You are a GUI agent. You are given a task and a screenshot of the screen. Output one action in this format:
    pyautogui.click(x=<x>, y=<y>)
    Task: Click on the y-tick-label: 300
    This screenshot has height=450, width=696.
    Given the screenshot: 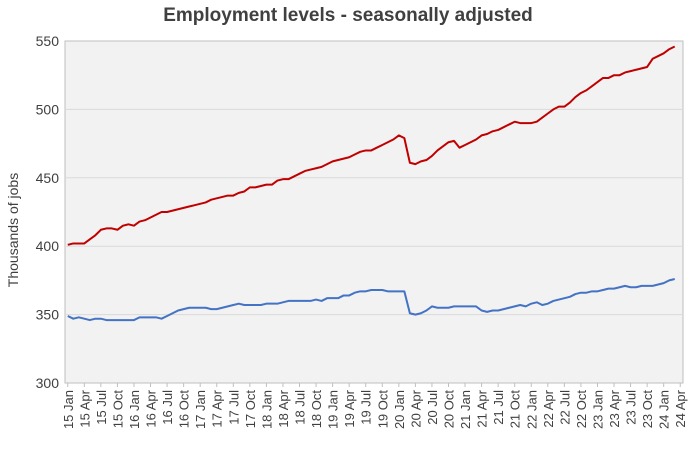 What is the action you would take?
    pyautogui.click(x=48, y=383)
    